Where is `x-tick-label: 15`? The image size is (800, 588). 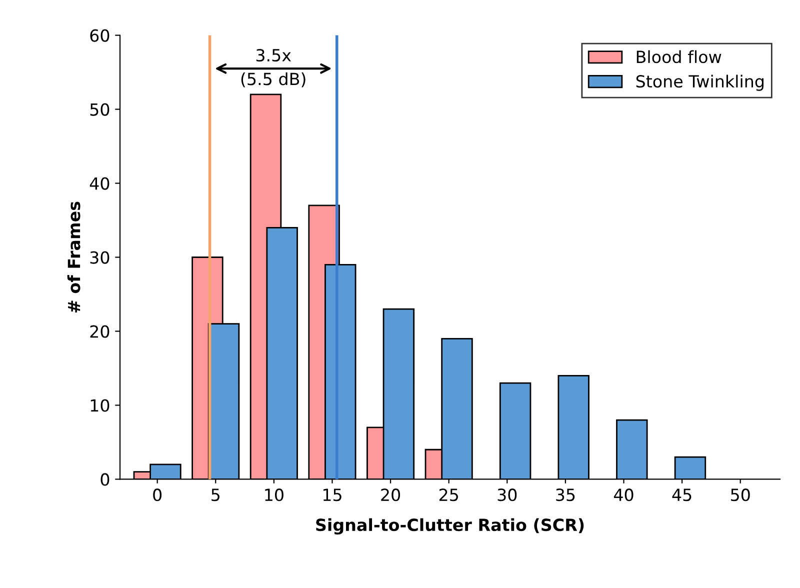
x-tick-label: 15 is located at coordinates (332, 495).